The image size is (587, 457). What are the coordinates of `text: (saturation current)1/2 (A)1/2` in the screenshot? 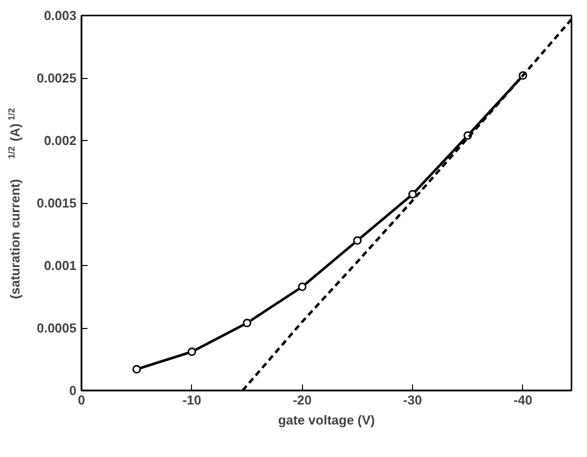 It's located at (14, 203).